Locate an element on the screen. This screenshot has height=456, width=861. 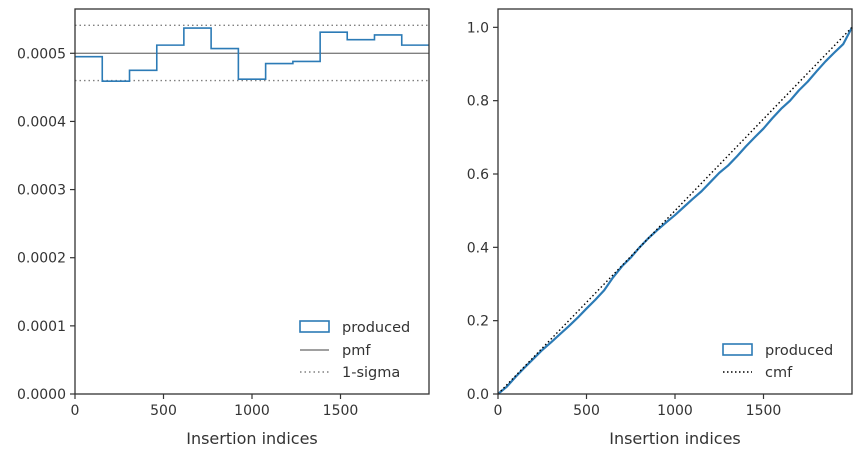
legend-label-1-sigma: 1-sigma is located at coordinates (371, 373).